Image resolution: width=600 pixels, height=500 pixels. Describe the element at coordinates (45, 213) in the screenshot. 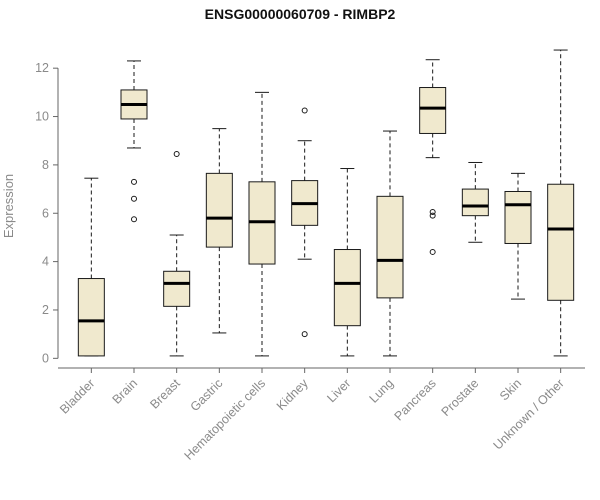

I see `y-tick-label: 6` at that location.